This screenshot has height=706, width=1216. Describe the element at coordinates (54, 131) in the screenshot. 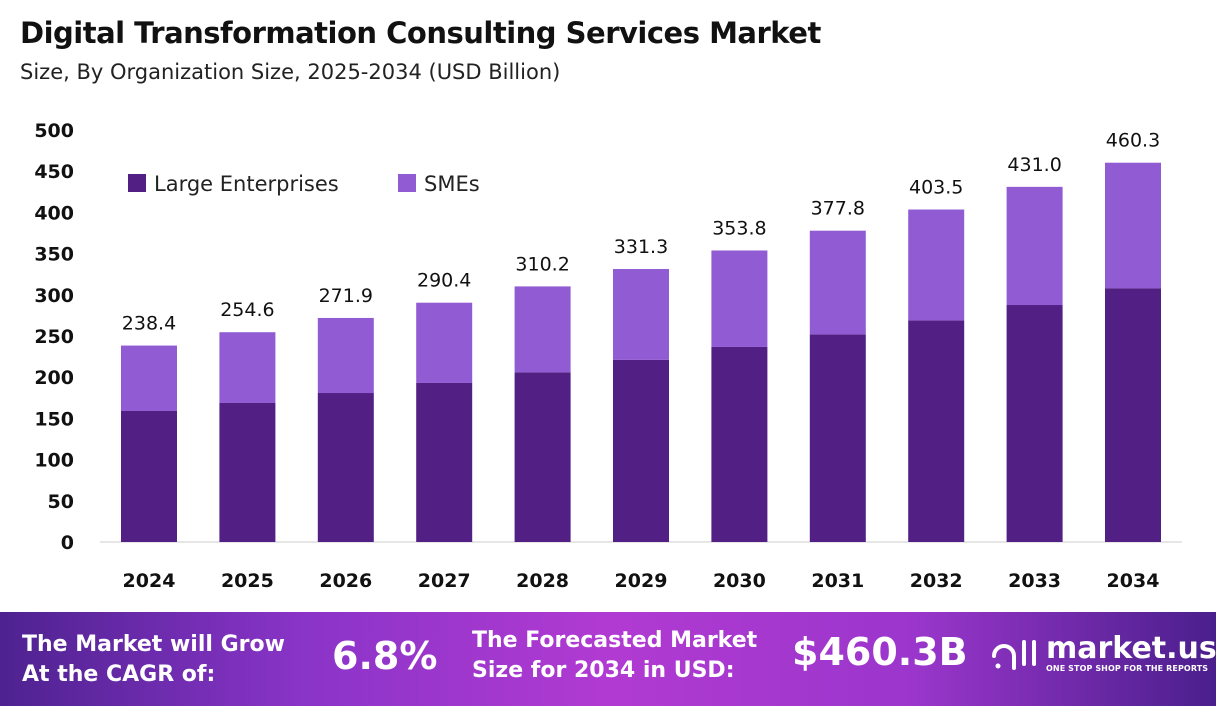

I see `y-tick-label: 500` at that location.